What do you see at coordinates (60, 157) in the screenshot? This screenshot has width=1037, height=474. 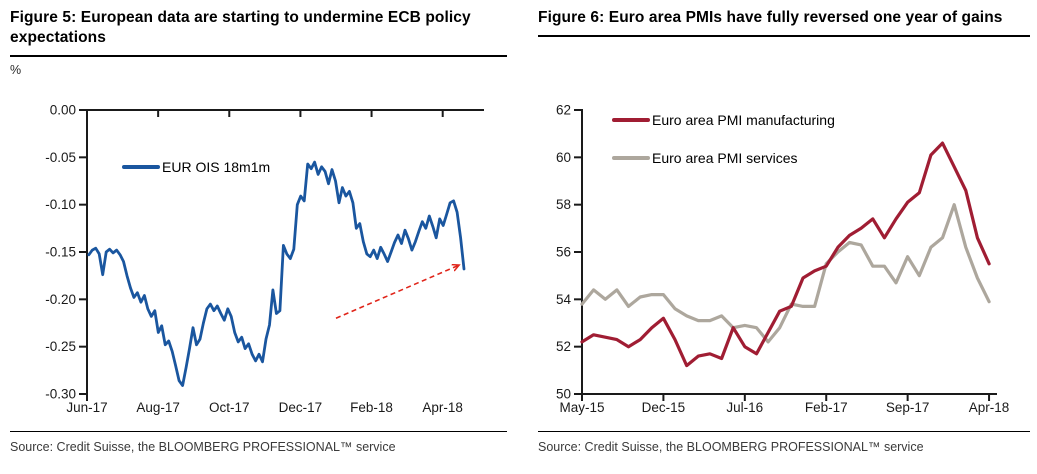 I see `svg-text: -0.05` at bounding box center [60, 157].